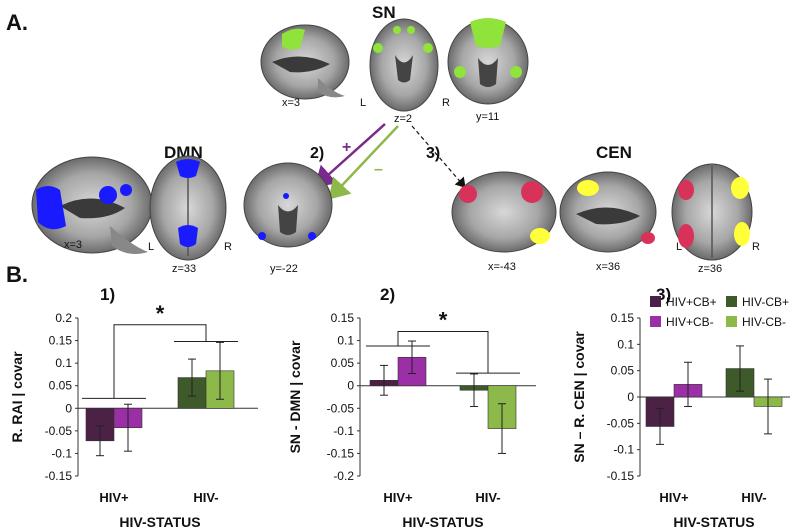 This screenshot has width=800, height=532. I want to click on arrow-cen, so click(438, 156).